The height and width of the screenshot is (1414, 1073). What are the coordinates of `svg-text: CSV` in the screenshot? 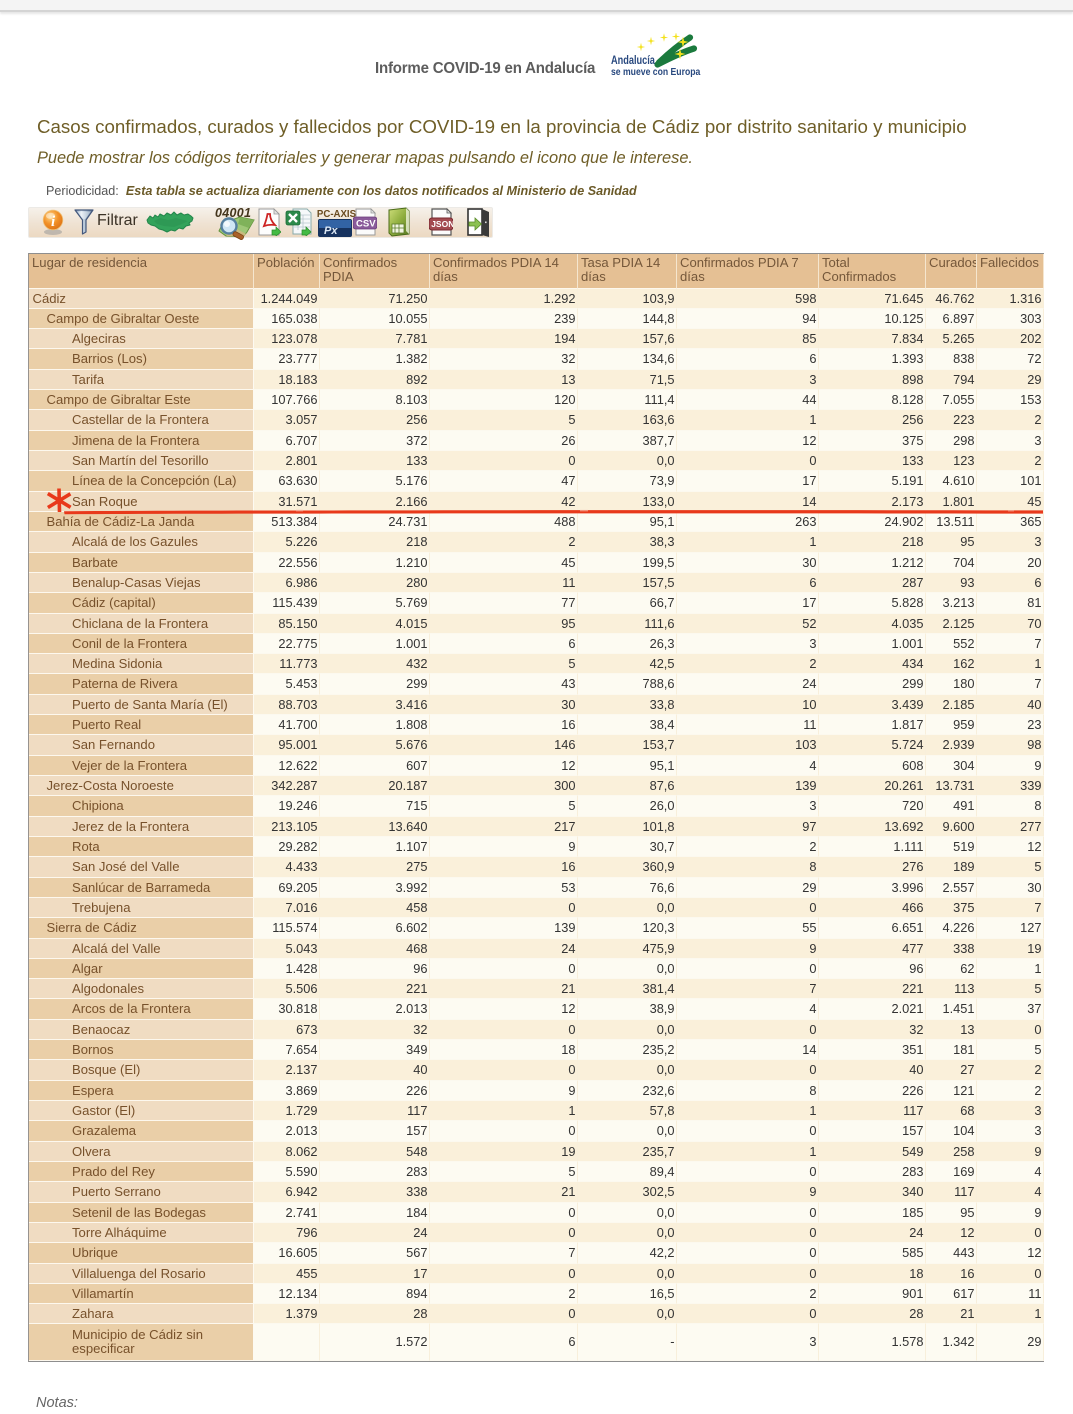 It's located at (366, 224).